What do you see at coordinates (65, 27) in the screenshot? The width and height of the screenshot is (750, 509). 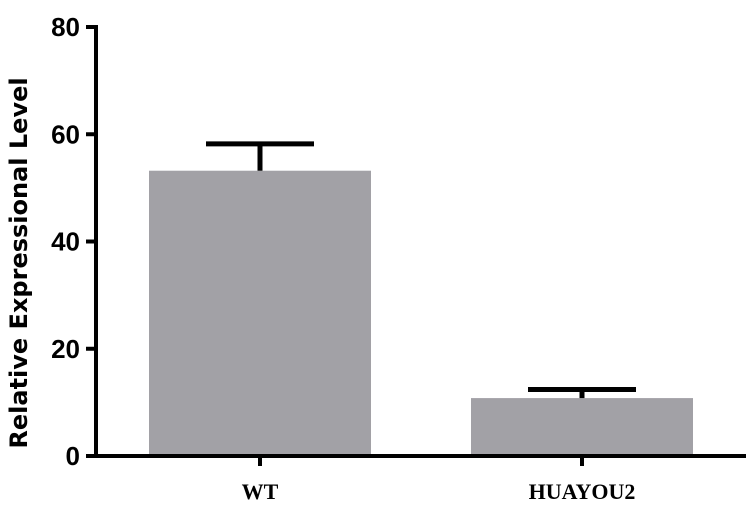 I see `y-tick-label: 80` at bounding box center [65, 27].